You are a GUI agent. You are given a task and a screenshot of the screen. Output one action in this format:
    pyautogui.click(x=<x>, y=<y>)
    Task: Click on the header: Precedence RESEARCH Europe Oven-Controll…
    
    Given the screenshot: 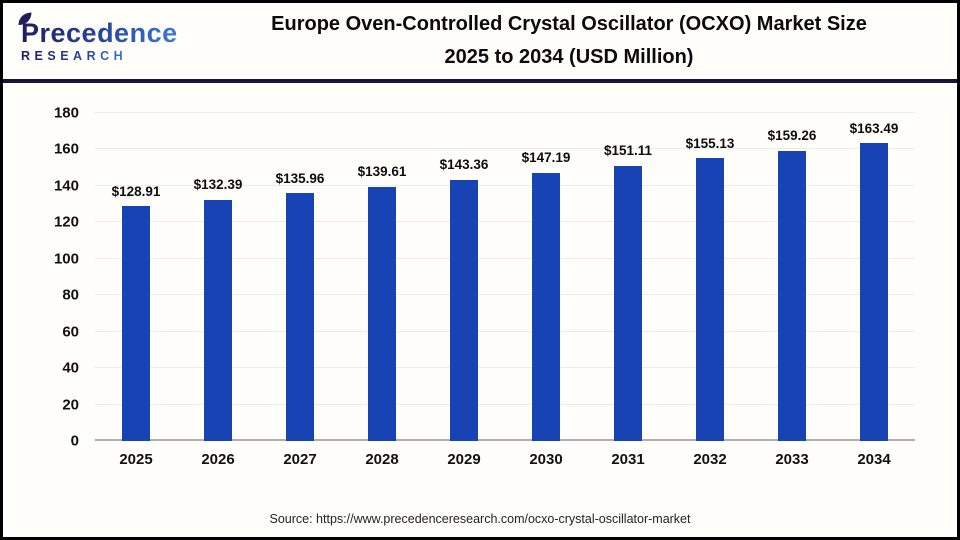 What is the action you would take?
    pyautogui.click(x=480, y=43)
    